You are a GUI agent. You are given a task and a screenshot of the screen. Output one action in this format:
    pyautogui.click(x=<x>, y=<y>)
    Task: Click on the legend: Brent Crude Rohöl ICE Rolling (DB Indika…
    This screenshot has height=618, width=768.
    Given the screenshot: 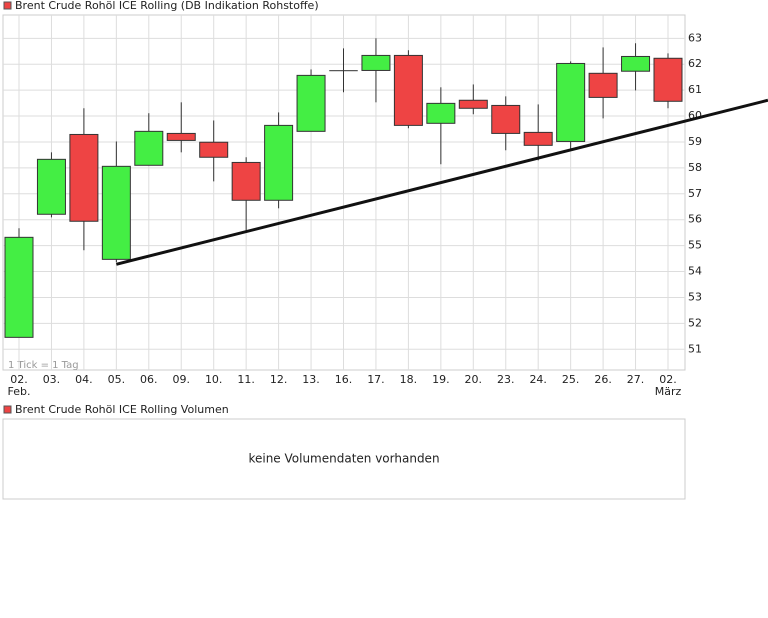 What is the action you would take?
    pyautogui.click(x=167, y=6)
    